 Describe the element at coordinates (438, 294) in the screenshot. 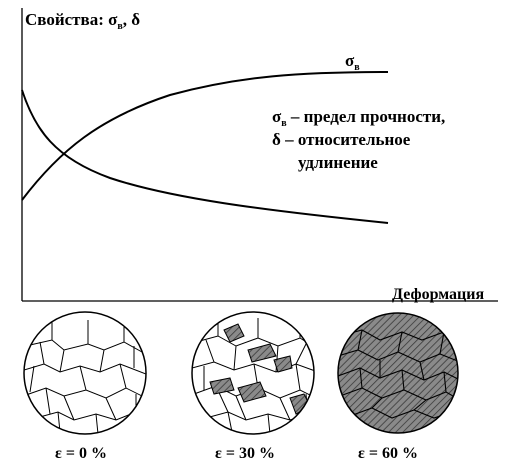

I see `x-axis-label: Деформация` at that location.